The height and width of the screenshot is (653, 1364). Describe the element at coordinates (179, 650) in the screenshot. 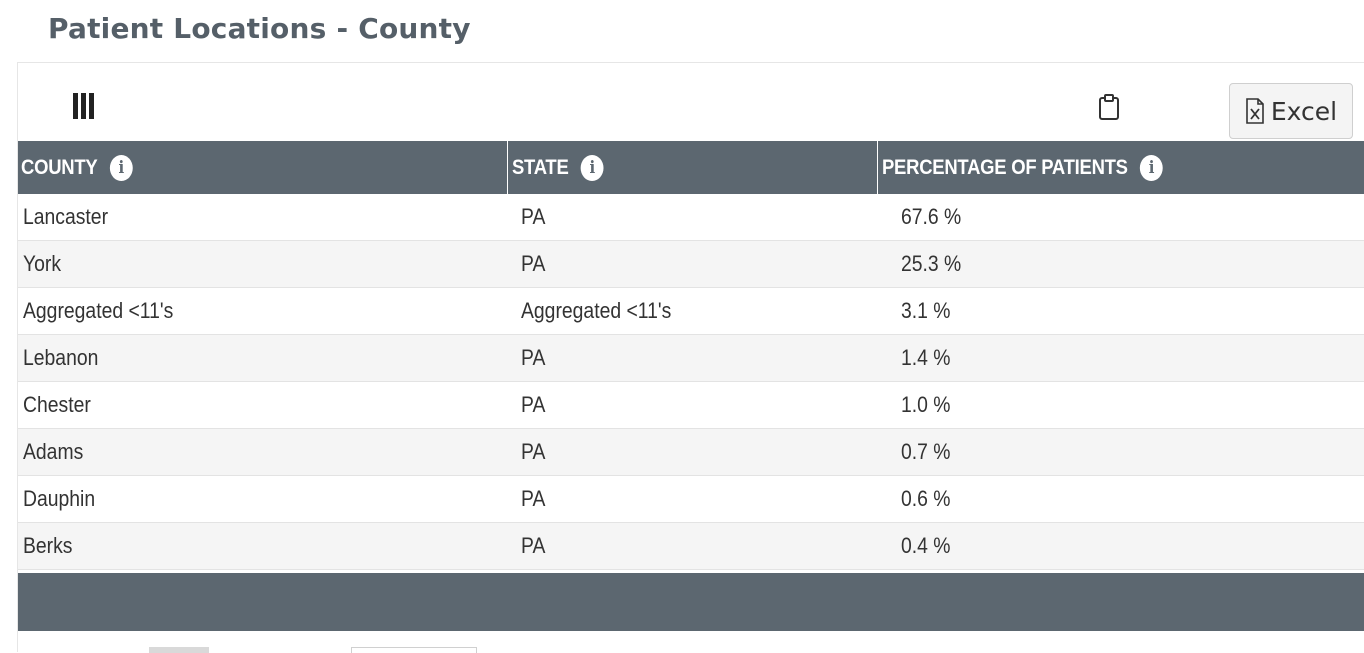

I see `page-size-control` at that location.